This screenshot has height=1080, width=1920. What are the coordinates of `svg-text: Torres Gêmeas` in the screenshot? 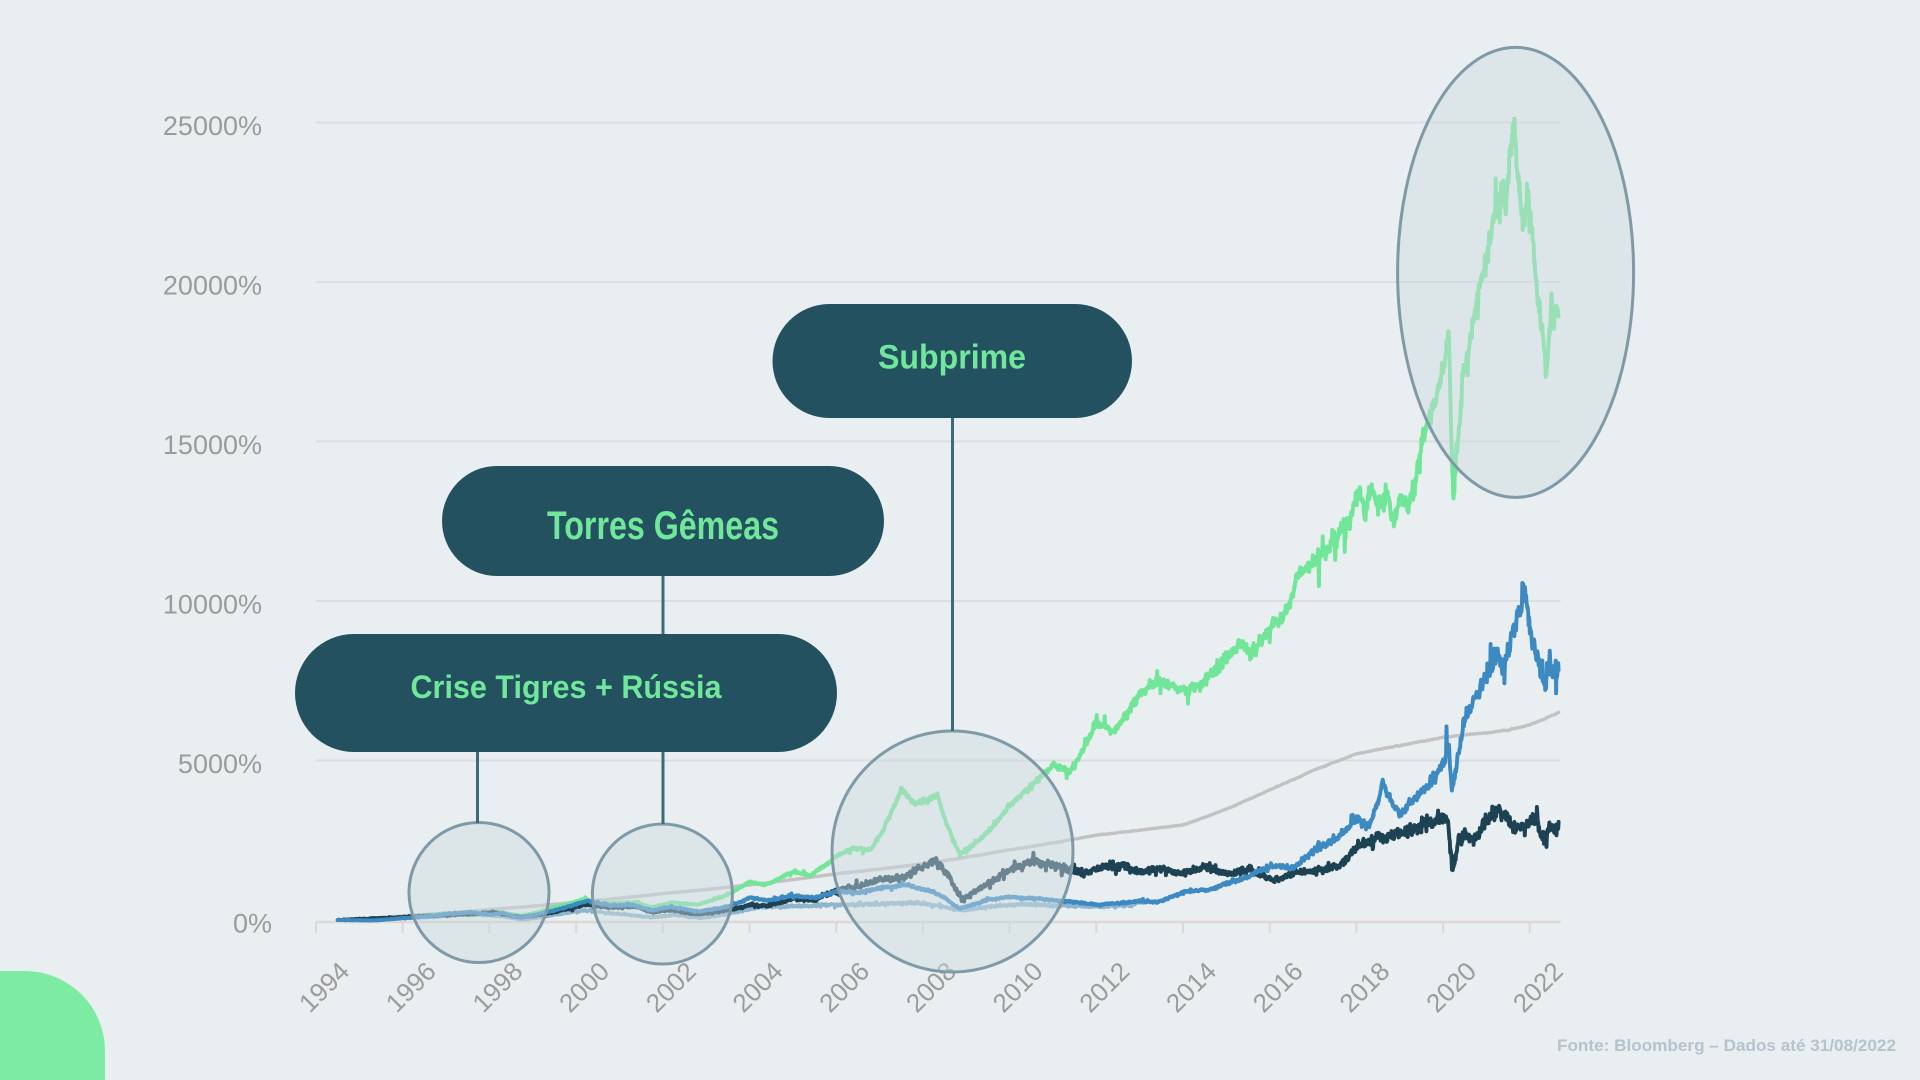 It's located at (663, 526).